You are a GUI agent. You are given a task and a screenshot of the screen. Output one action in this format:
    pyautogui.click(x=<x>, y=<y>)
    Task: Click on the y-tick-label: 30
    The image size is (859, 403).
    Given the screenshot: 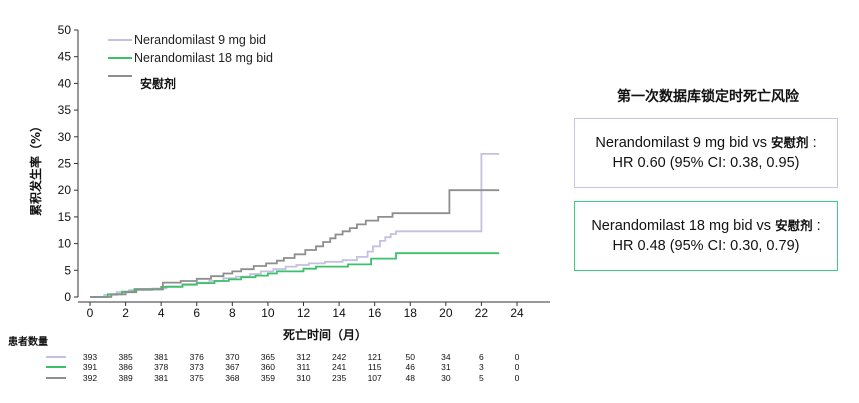 What is the action you would take?
    pyautogui.click(x=65, y=137)
    